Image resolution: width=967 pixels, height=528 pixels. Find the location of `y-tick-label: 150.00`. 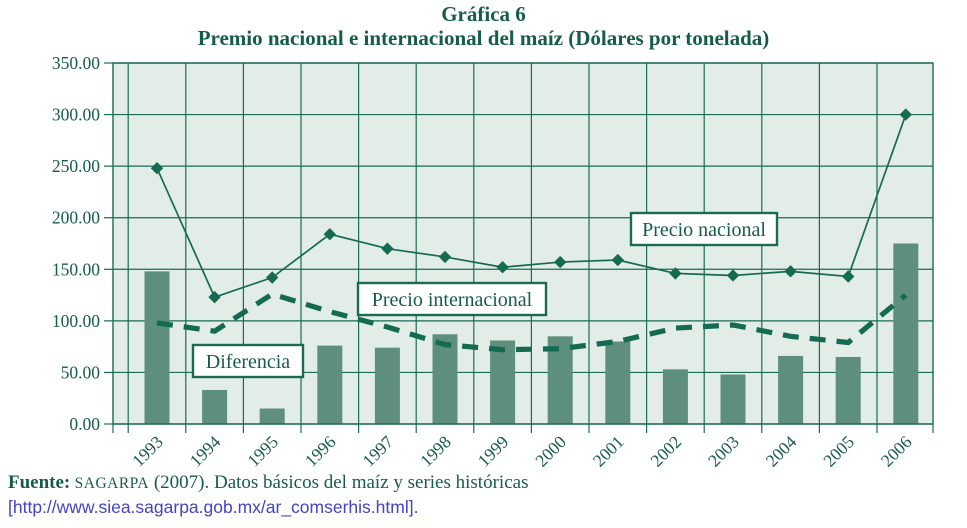

y-tick-label: 150.00 is located at coordinates (76, 269).